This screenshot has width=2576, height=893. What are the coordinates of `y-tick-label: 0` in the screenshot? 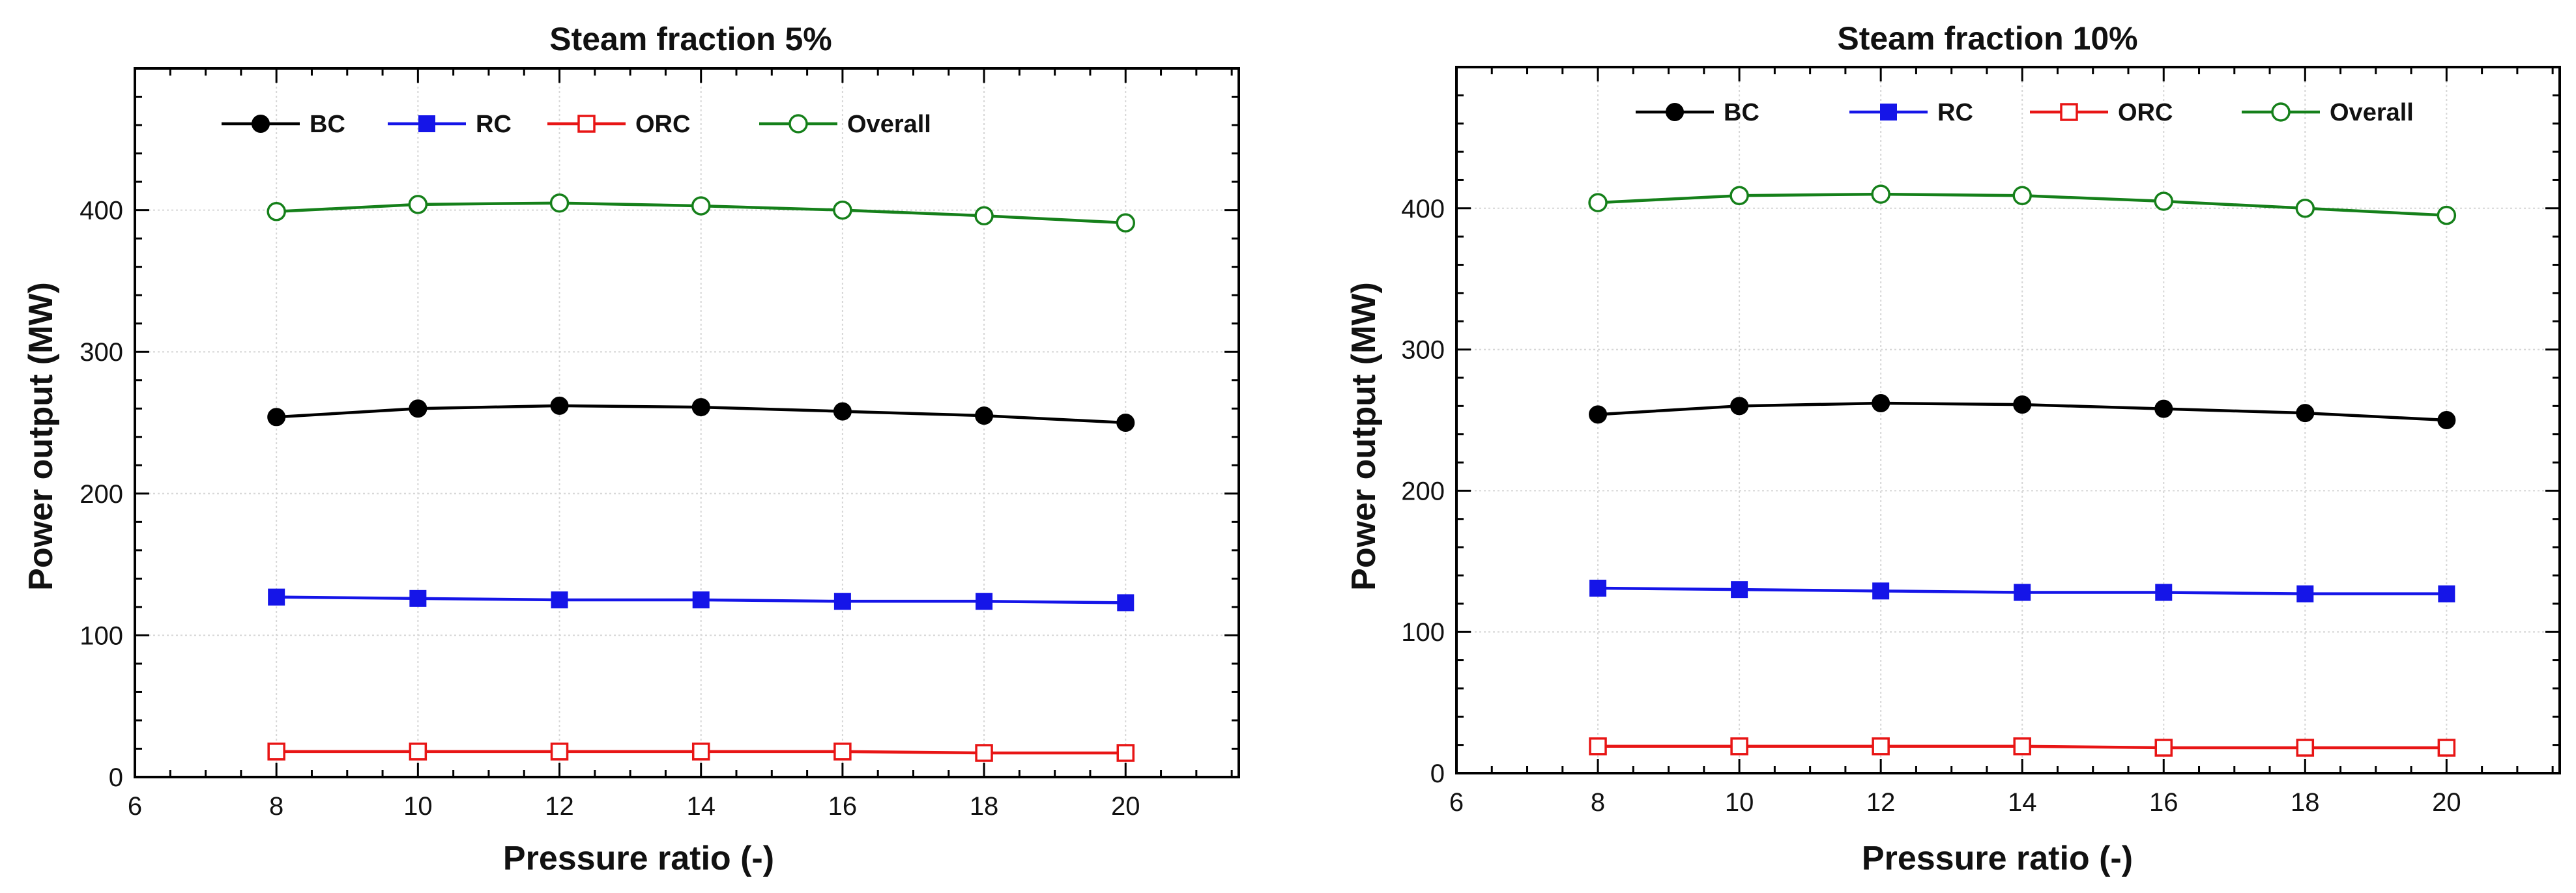 It's located at (1437, 773).